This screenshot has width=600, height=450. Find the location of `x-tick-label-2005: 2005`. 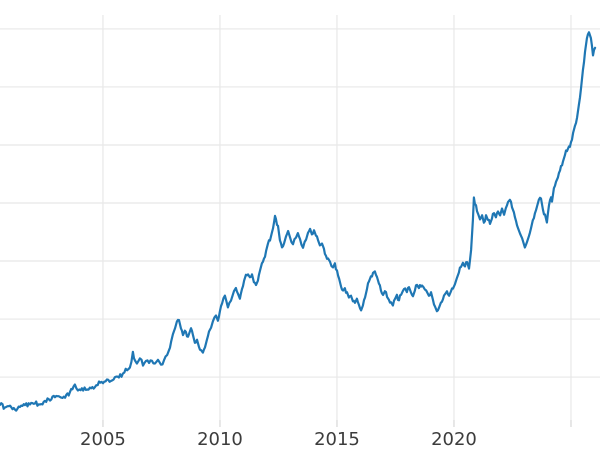

x-tick-label-2005: 2005 is located at coordinates (103, 439).